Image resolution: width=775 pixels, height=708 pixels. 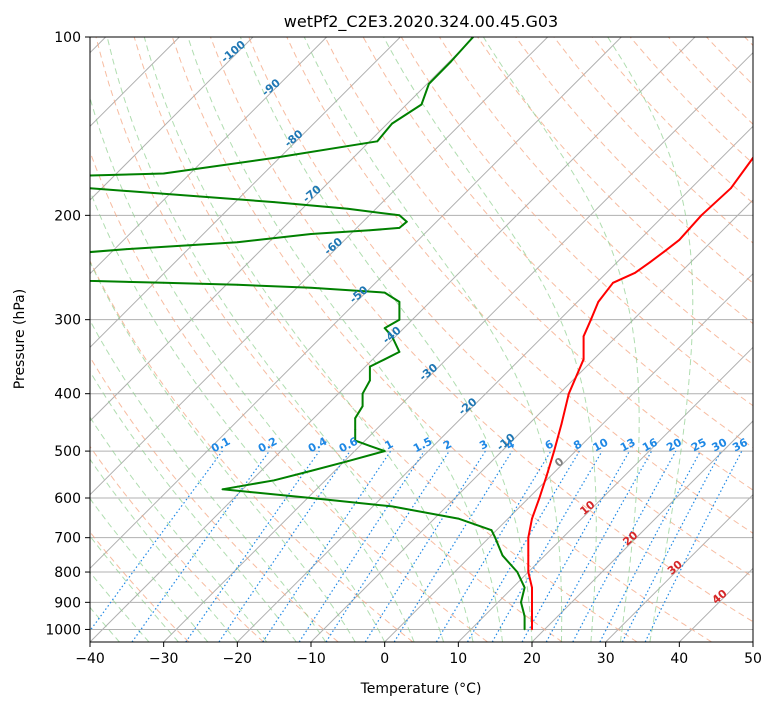 What do you see at coordinates (311, 659) in the screenshot?
I see `x-tick-label--10: −10` at bounding box center [311, 659].